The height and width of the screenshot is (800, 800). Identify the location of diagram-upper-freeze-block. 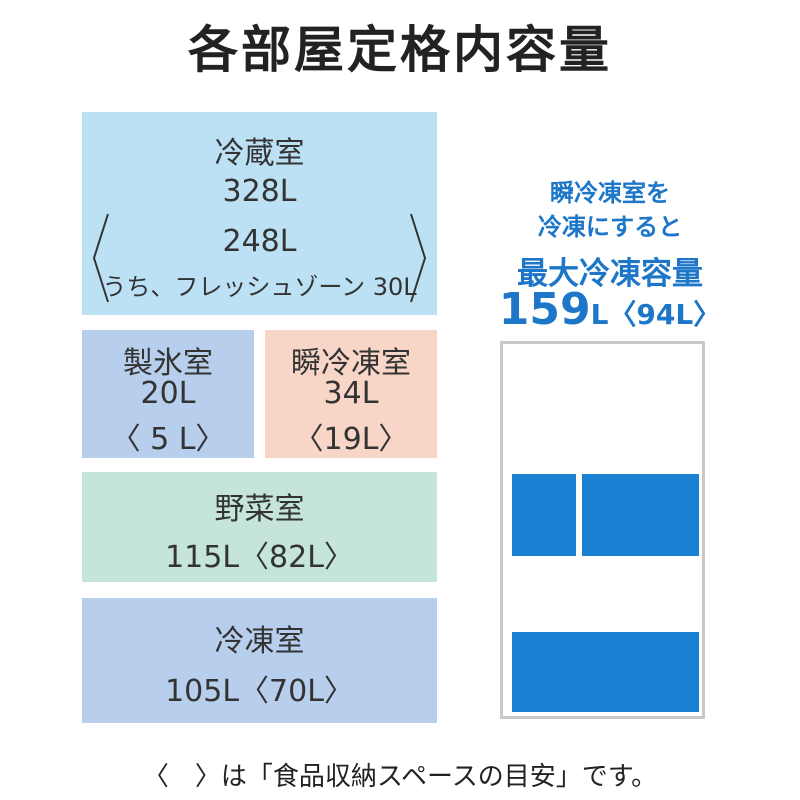
(640, 515).